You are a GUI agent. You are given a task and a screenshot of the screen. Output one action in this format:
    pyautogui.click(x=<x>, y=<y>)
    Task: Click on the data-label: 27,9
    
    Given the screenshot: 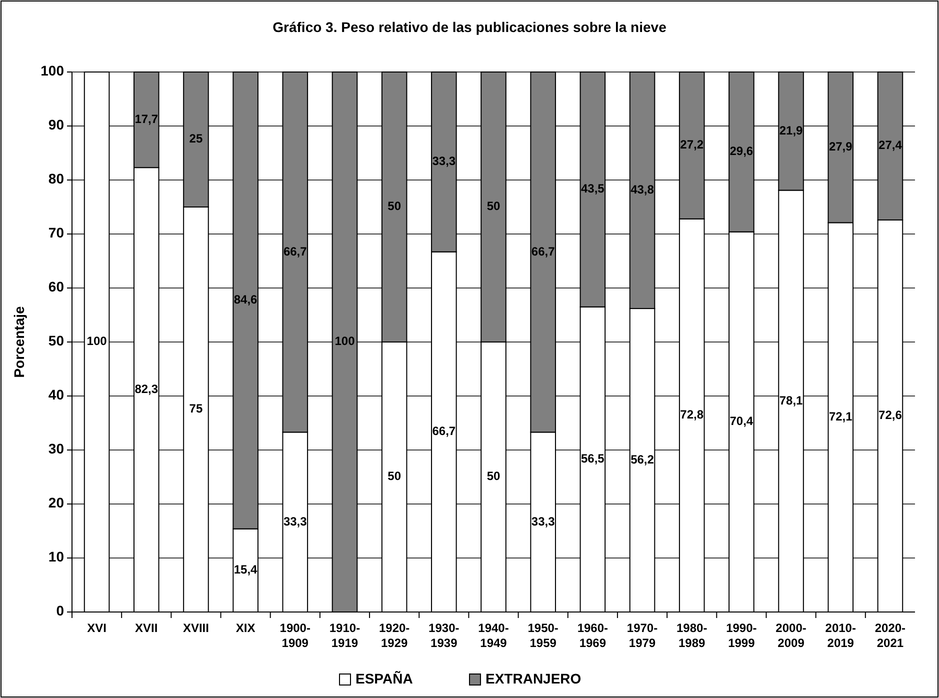 What is the action you would take?
    pyautogui.click(x=840, y=147)
    